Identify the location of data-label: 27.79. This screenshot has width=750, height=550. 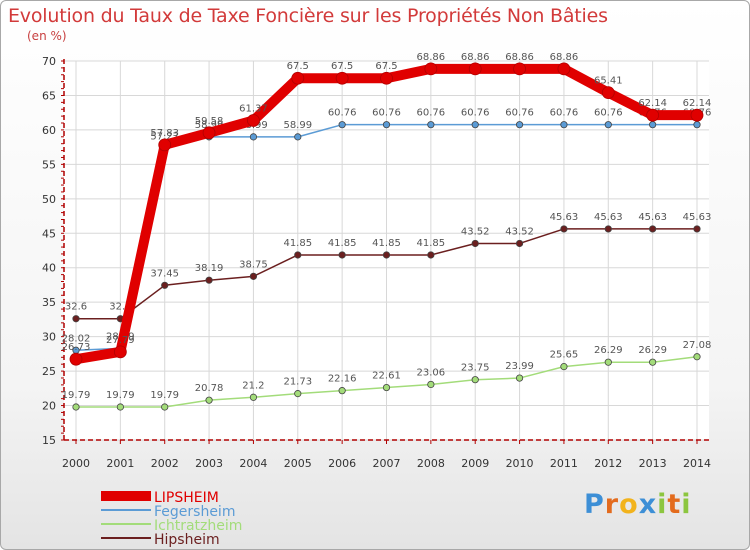
(120, 340).